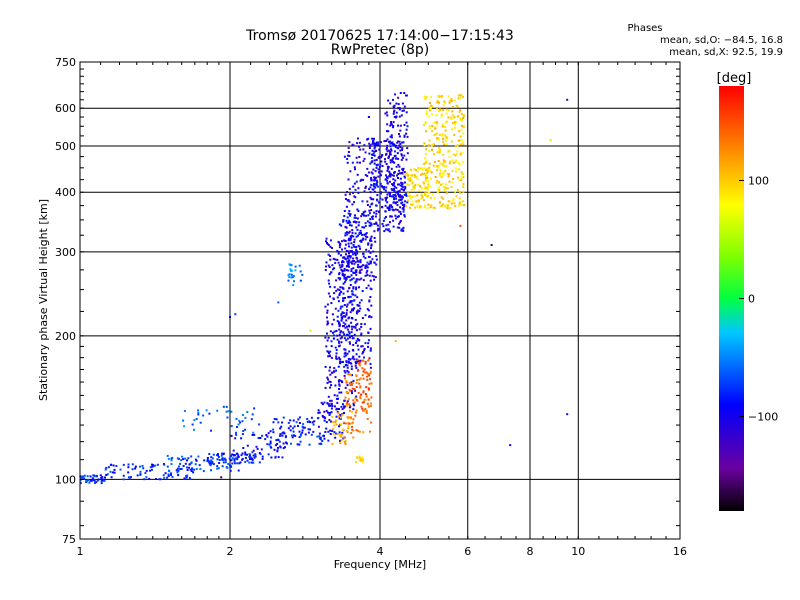 The width and height of the screenshot is (800, 600). What do you see at coordinates (43, 300) in the screenshot?
I see `y-axis-label: Stationary phase Virtual Height [km]` at bounding box center [43, 300].